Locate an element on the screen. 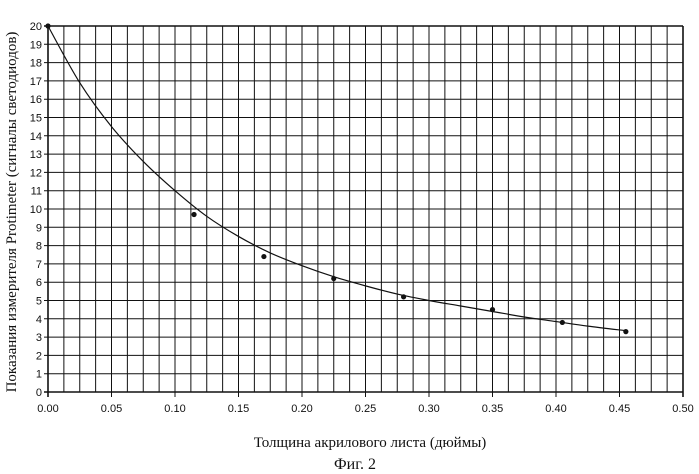 The width and height of the screenshot is (699, 474). y-tick-label: 0 is located at coordinates (39, 393).